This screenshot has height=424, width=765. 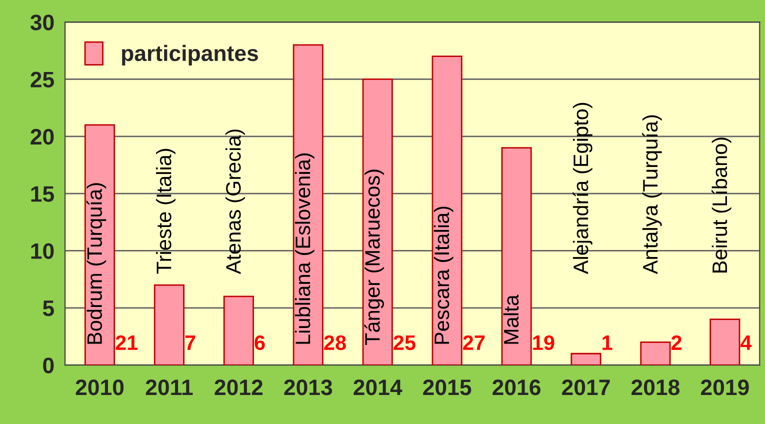 I want to click on annotation: Alejandría (Egipto), so click(x=582, y=188).